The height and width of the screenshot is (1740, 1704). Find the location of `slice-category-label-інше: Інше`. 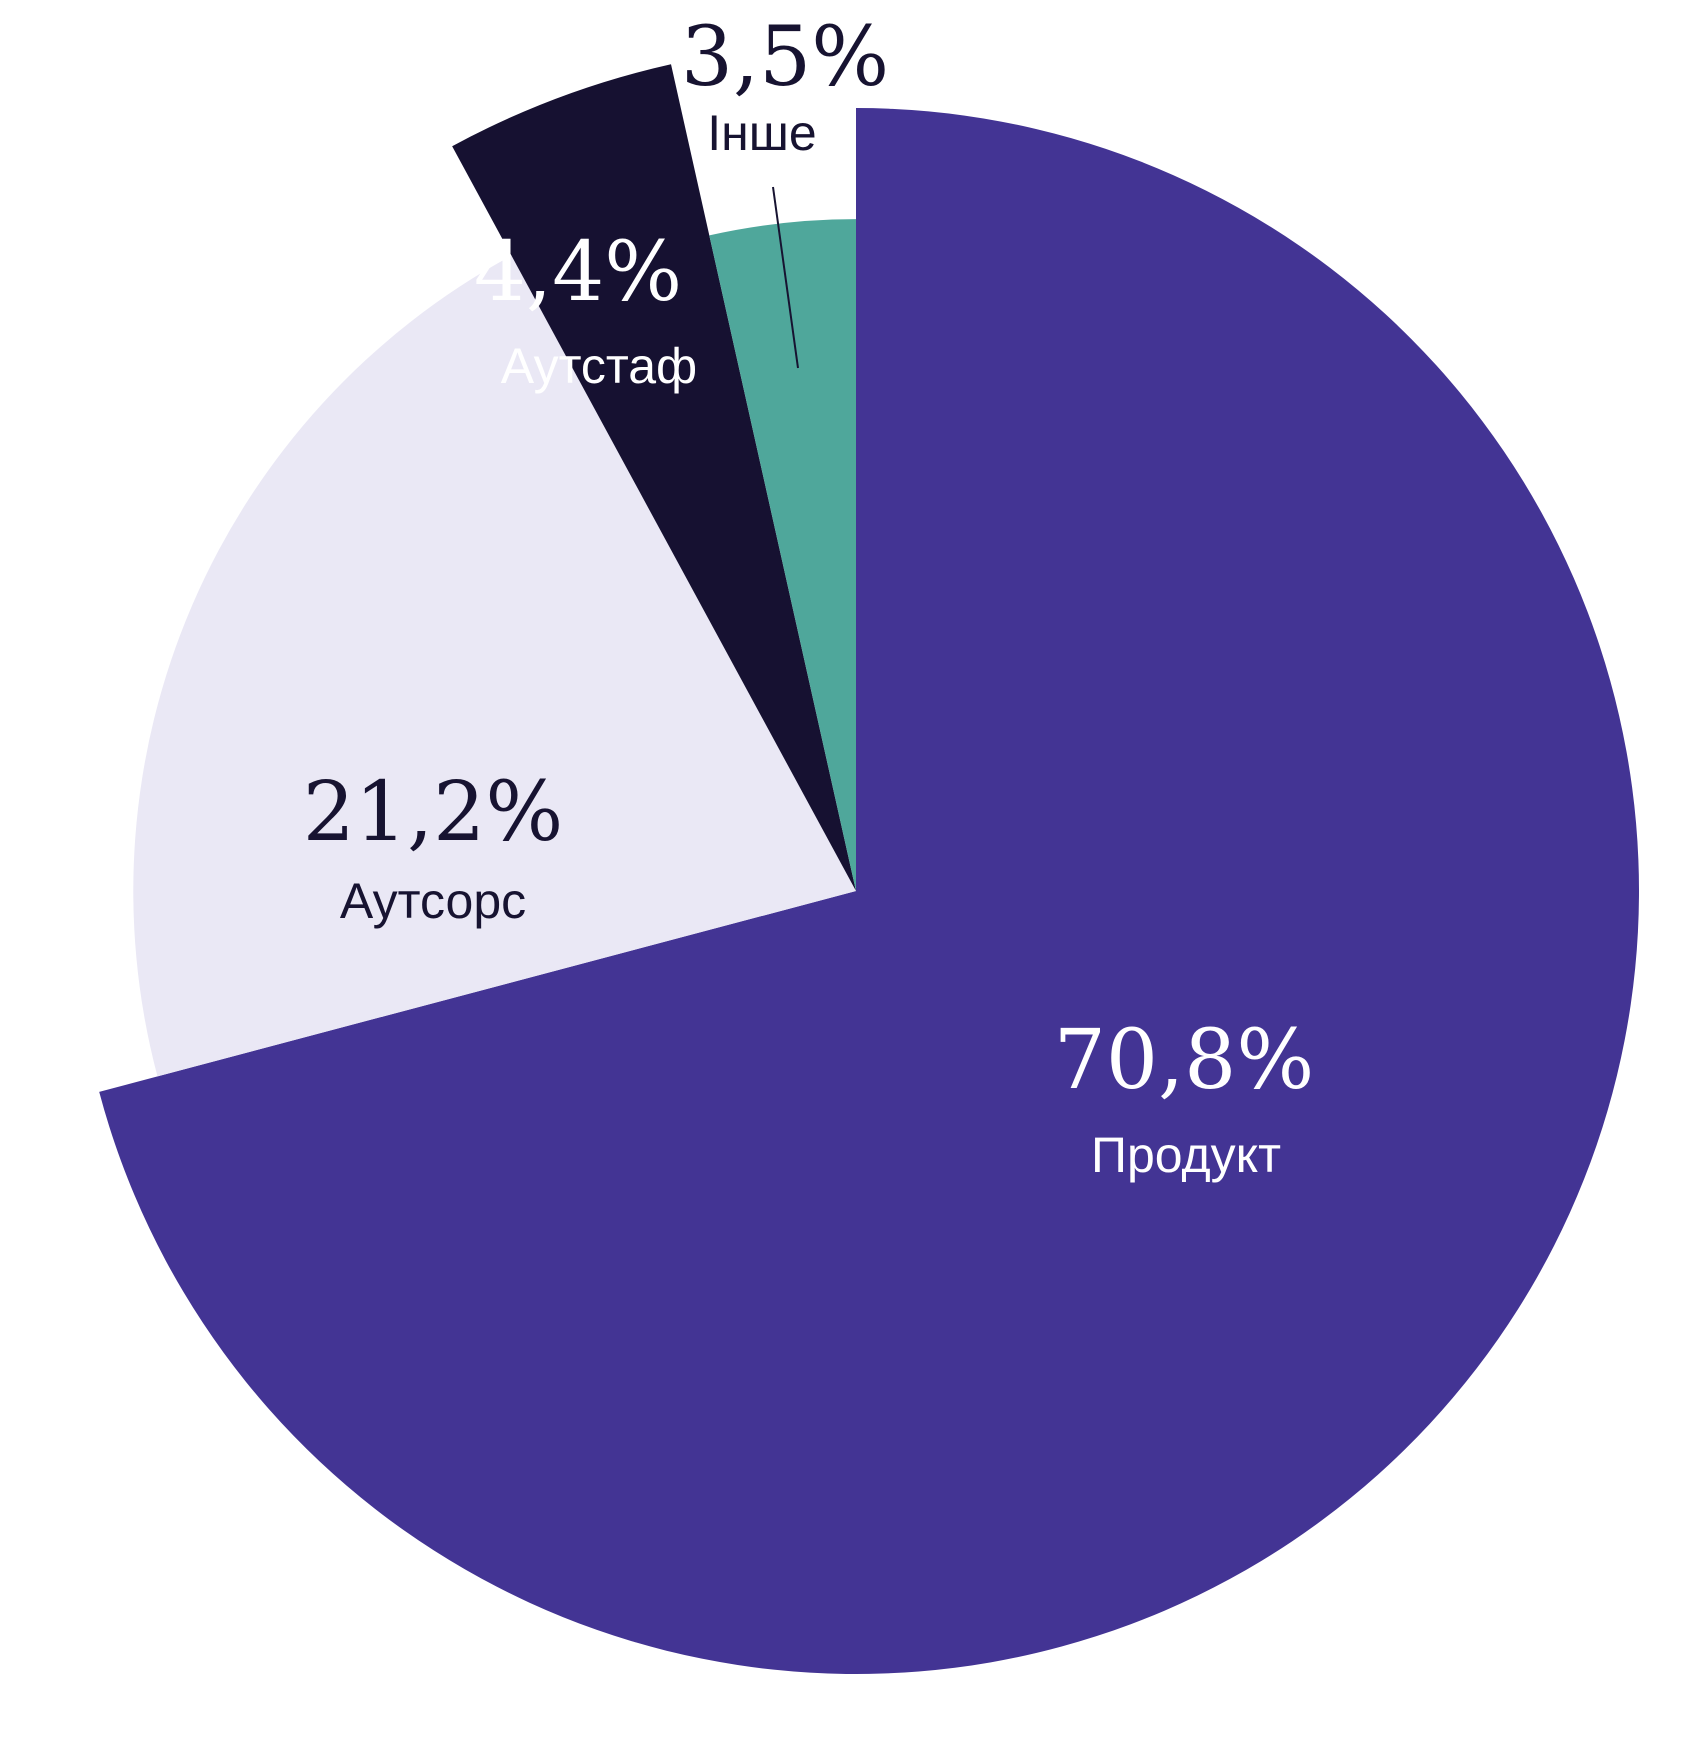

slice-category-label-інше: Інше is located at coordinates (761, 133).